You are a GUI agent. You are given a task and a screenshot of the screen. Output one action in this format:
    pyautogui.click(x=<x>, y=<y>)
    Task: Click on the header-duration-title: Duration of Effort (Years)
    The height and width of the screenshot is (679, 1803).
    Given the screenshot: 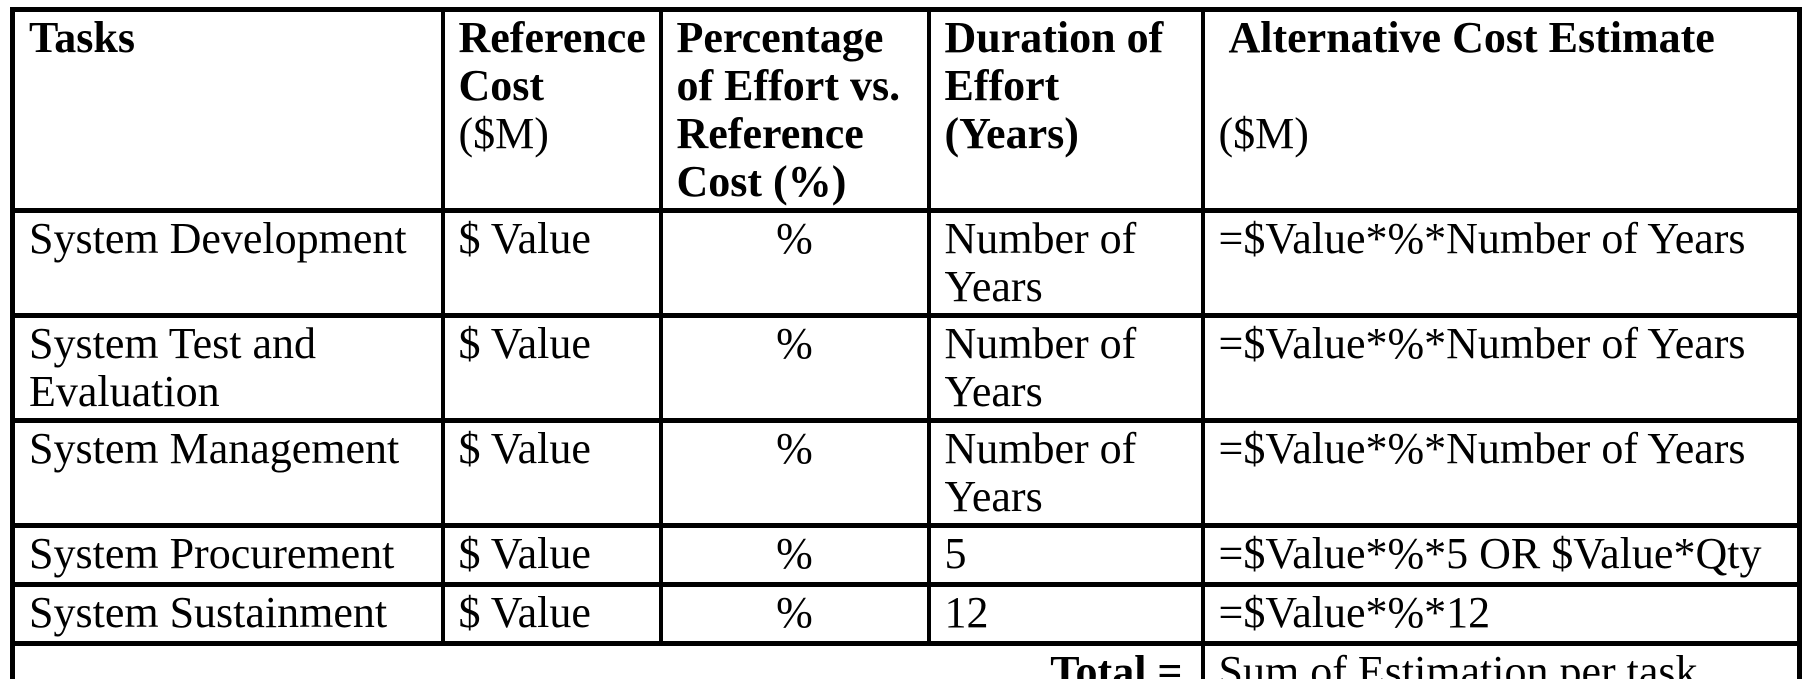 What is the action you would take?
    pyautogui.click(x=1054, y=85)
    